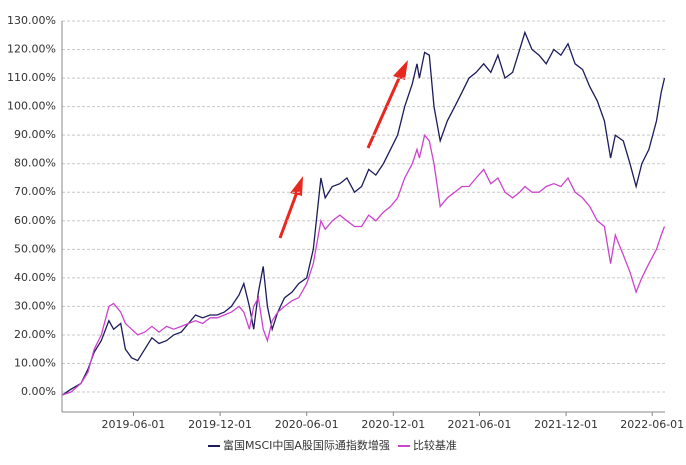  What do you see at coordinates (38, 391) in the screenshot?
I see `y-tick-label: 0.00%` at bounding box center [38, 391].